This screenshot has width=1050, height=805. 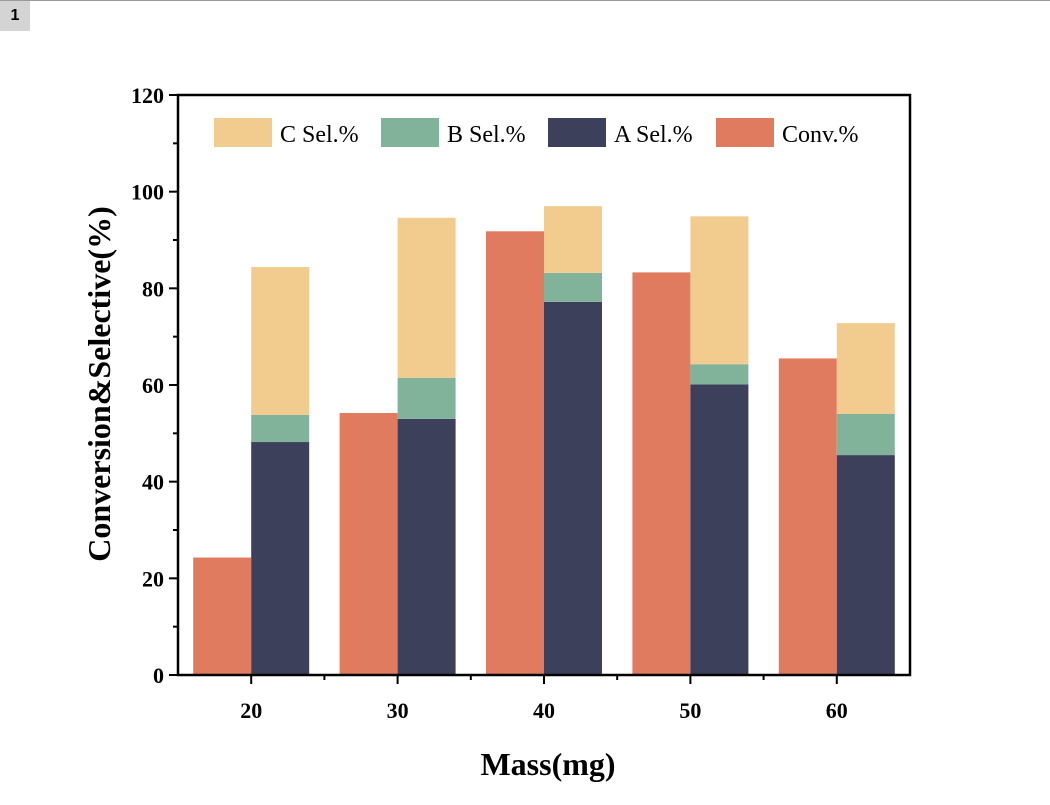 What do you see at coordinates (147, 192) in the screenshot?
I see `y-tick-label-100: 100` at bounding box center [147, 192].